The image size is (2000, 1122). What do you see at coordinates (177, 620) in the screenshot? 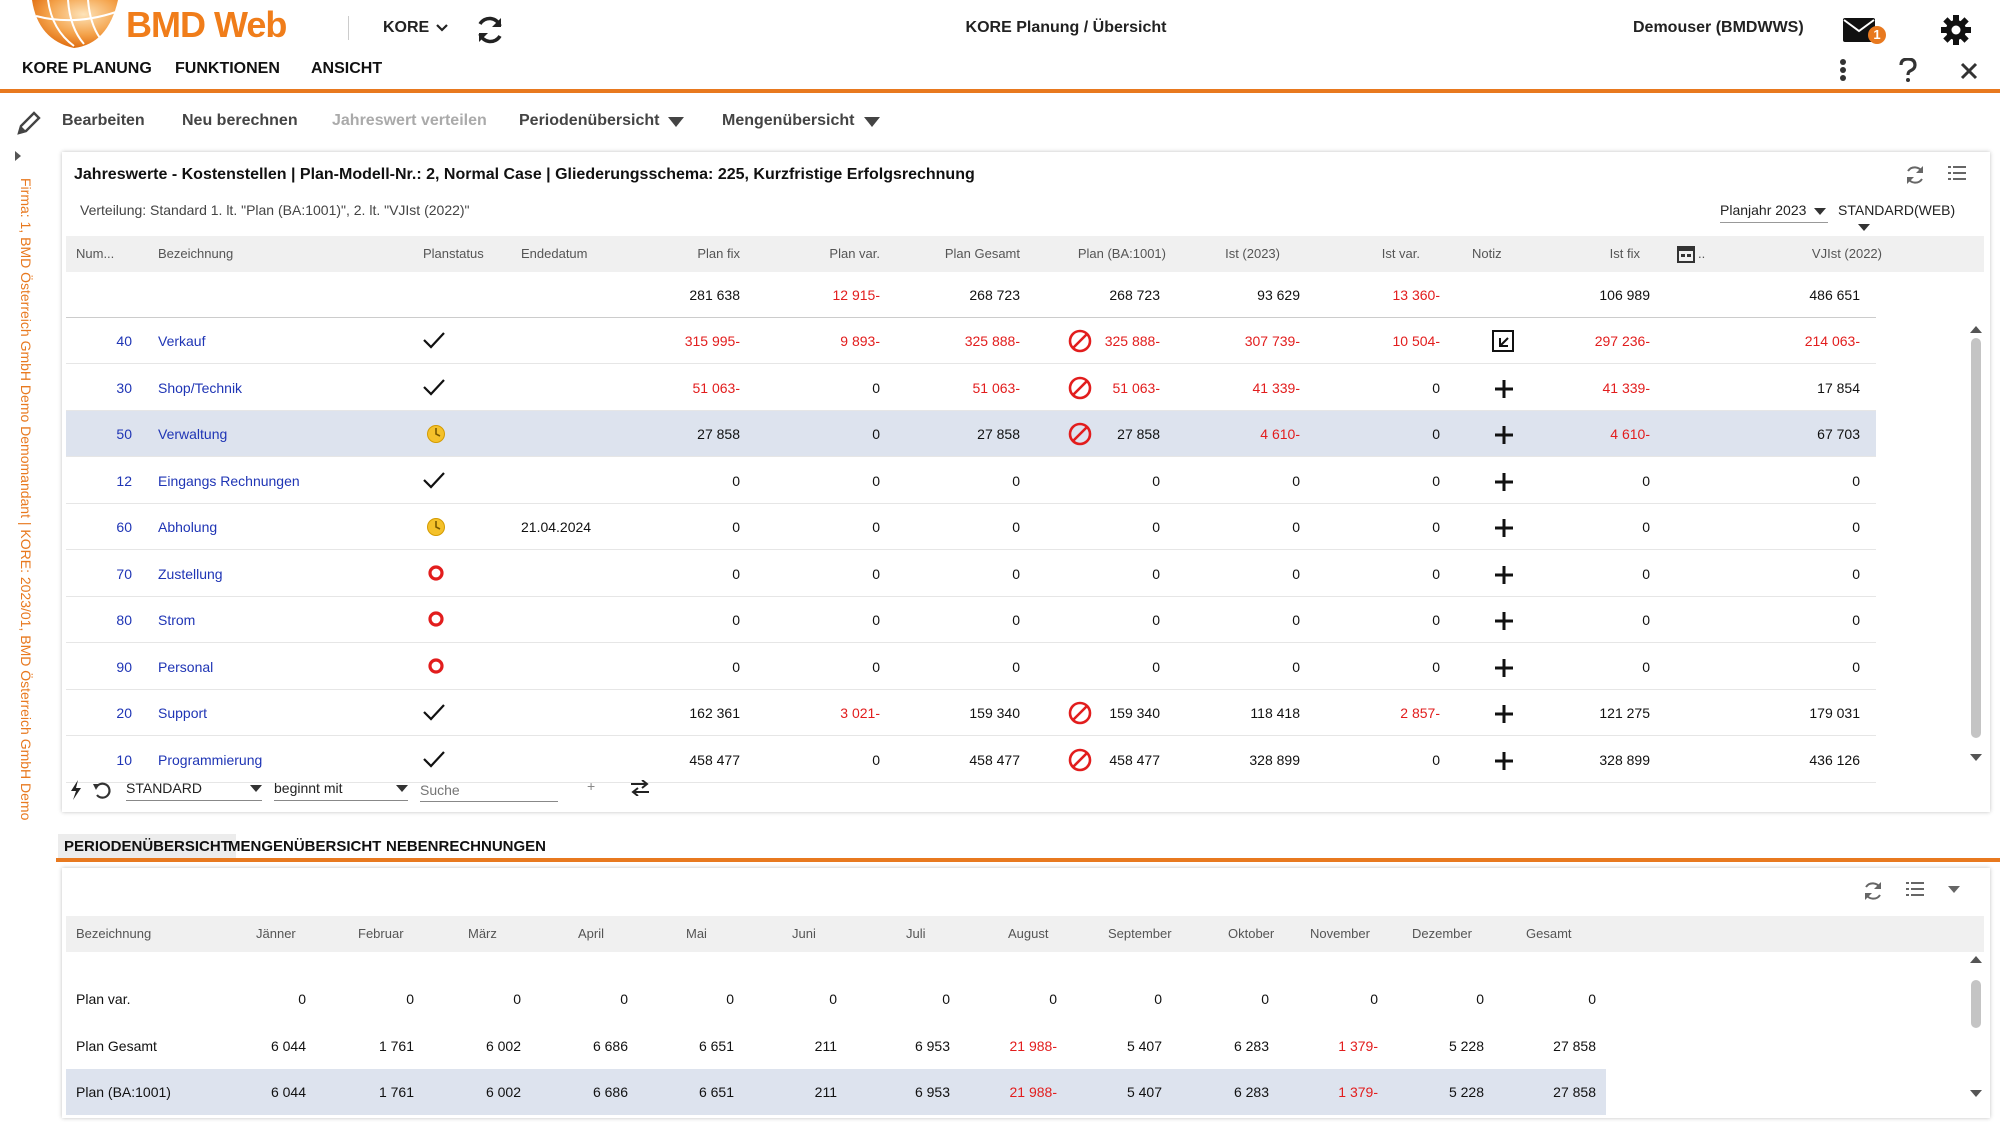
I see `row-name: Strom` at bounding box center [177, 620].